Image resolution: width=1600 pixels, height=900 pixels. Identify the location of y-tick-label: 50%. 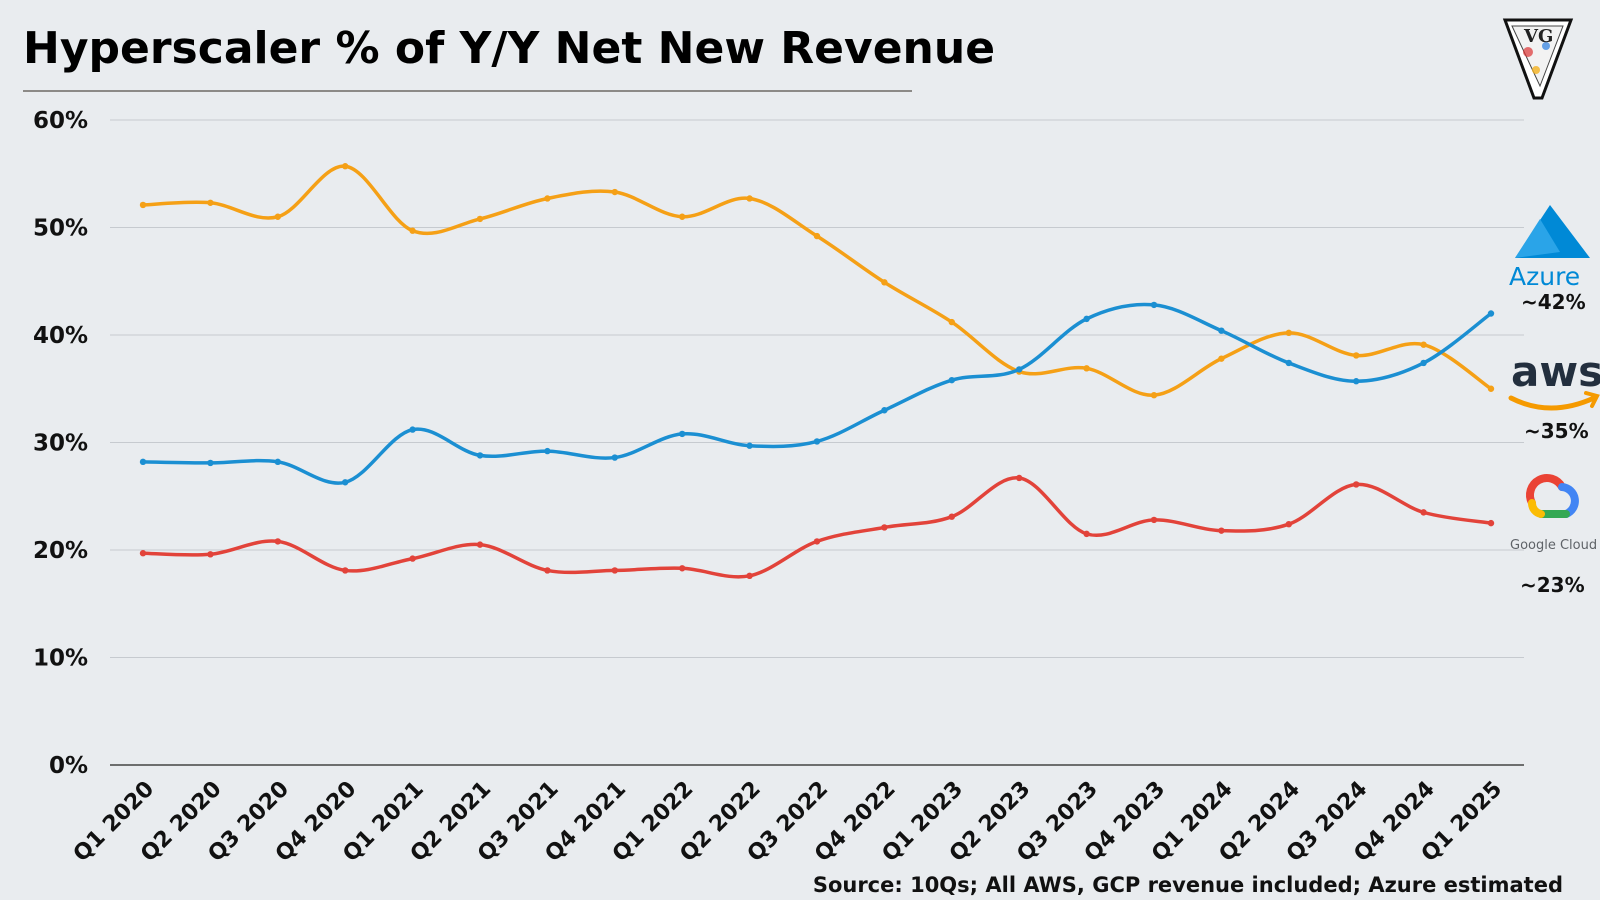
(60, 229).